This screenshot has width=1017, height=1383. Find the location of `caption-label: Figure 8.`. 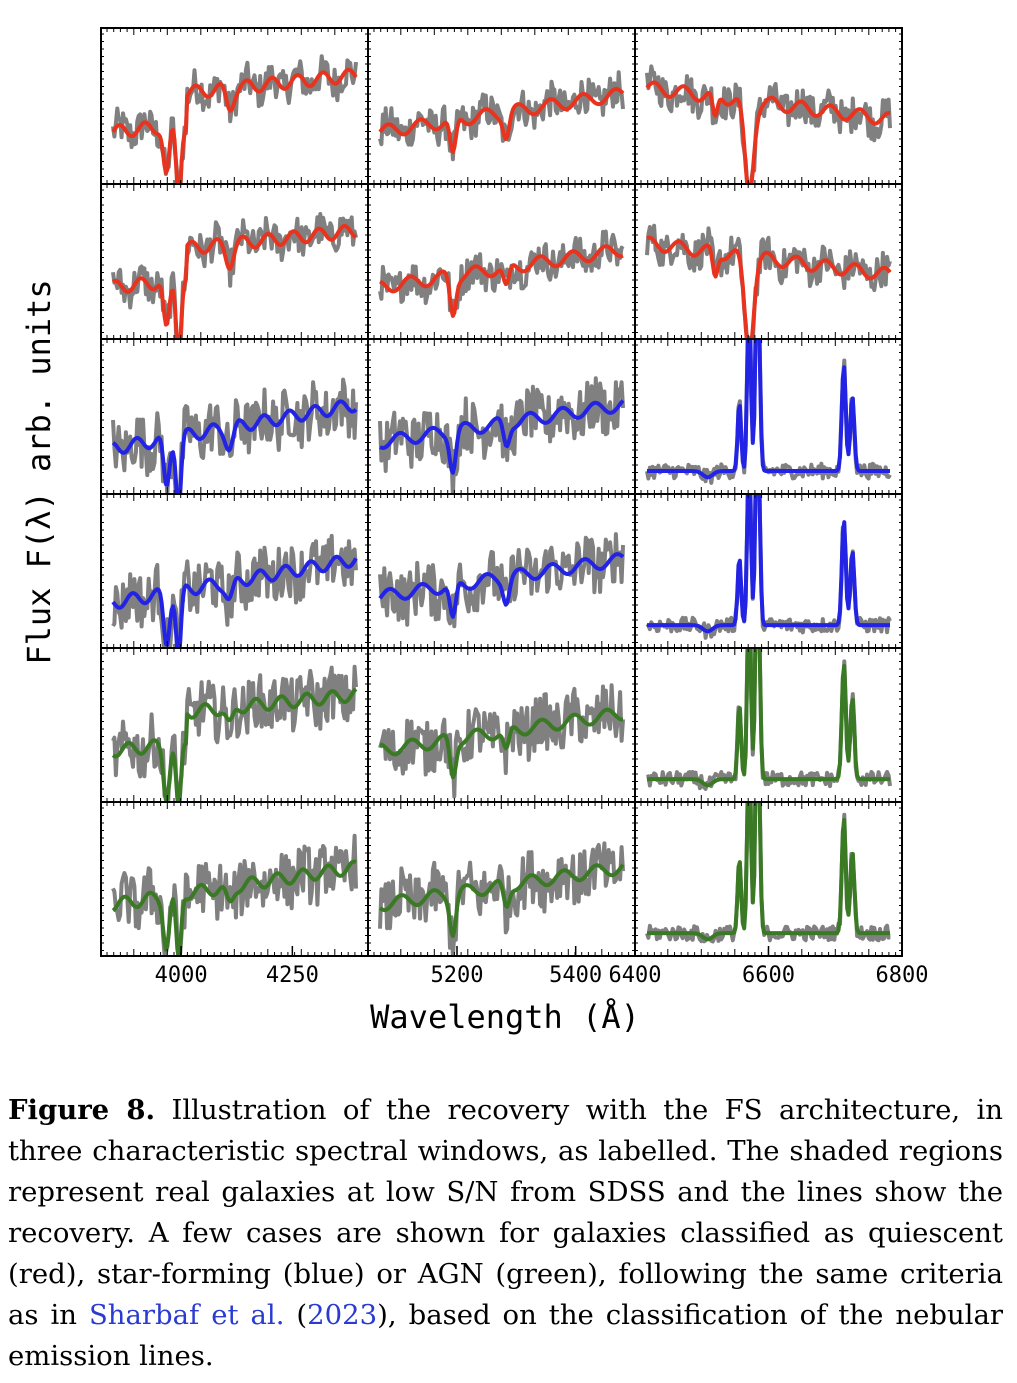

caption-label: Figure 8. is located at coordinates (82, 1110).